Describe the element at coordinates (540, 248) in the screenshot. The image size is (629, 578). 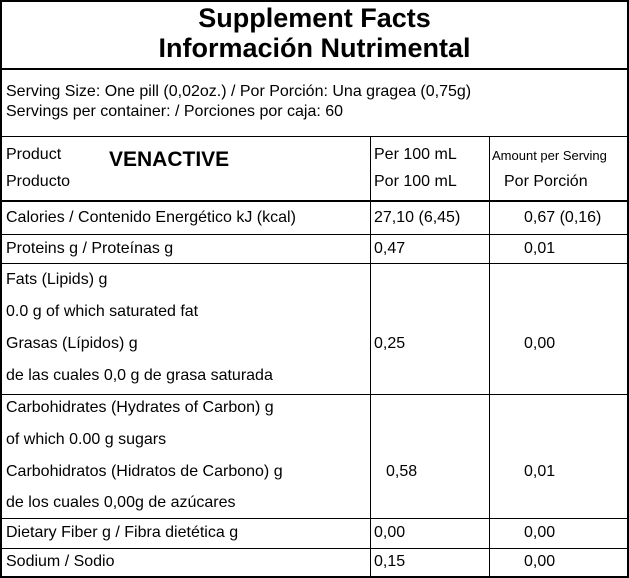
I see `row-proteins-serving: 0,01` at that location.